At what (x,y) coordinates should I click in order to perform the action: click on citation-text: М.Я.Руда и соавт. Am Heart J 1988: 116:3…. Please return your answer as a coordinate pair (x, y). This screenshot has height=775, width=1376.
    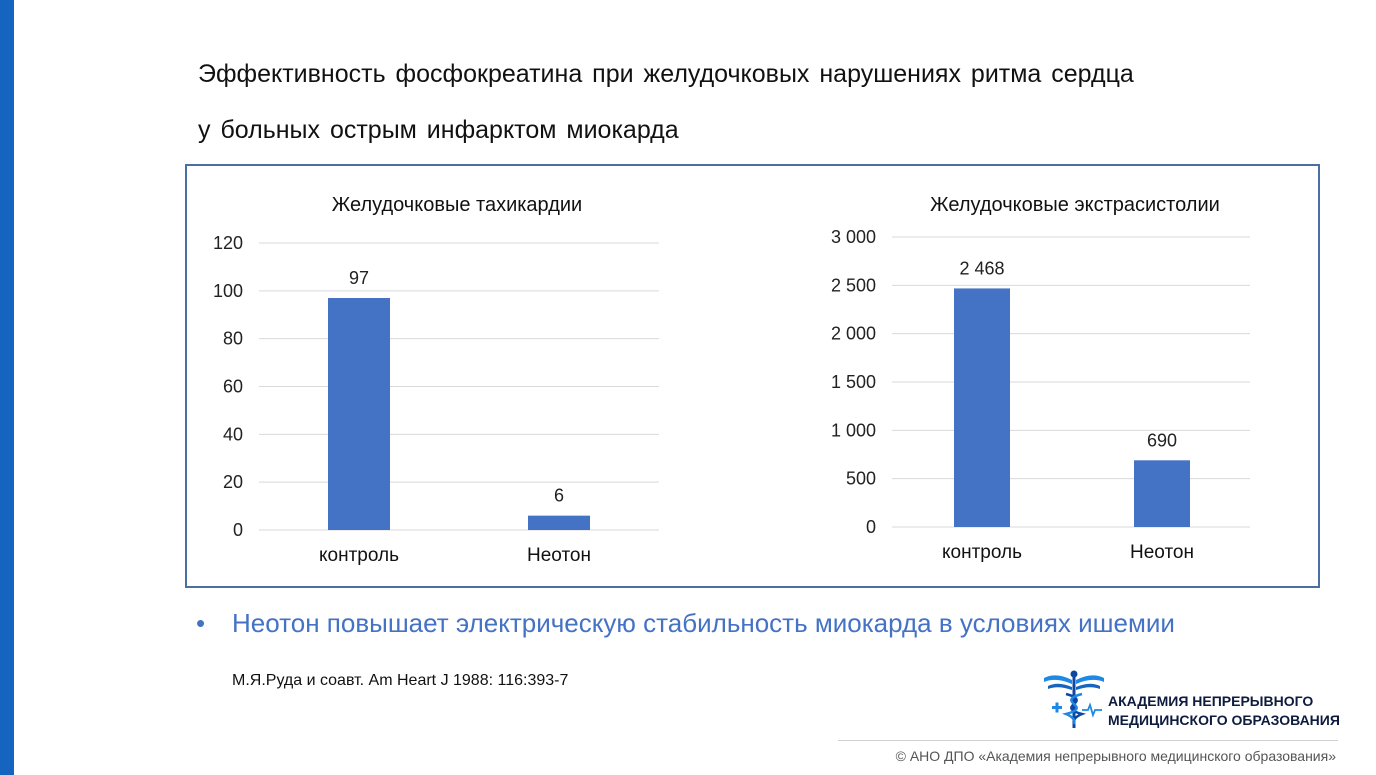
    Looking at the image, I should click on (400, 680).